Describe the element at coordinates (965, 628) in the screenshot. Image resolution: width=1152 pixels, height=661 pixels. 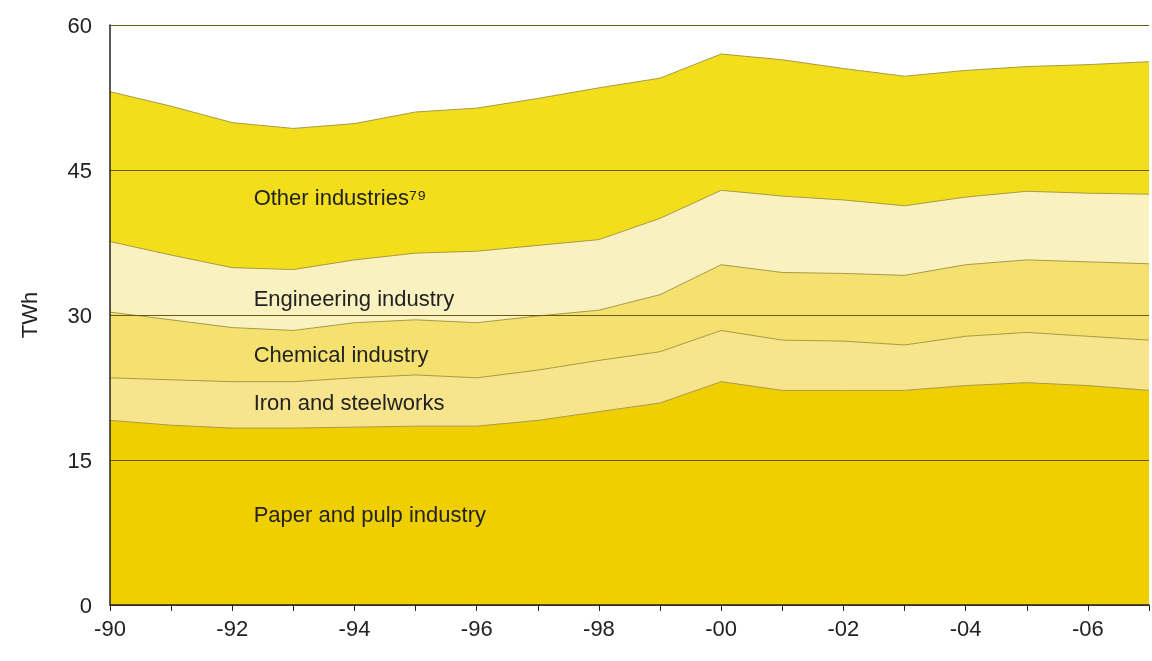
I see `x-tick-label: -04` at that location.